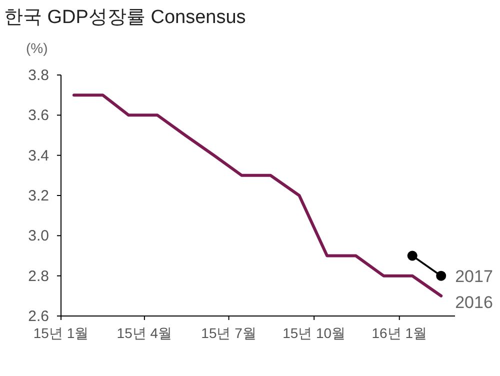  What do you see at coordinates (474, 276) in the screenshot?
I see `series-label: 2017` at bounding box center [474, 276].